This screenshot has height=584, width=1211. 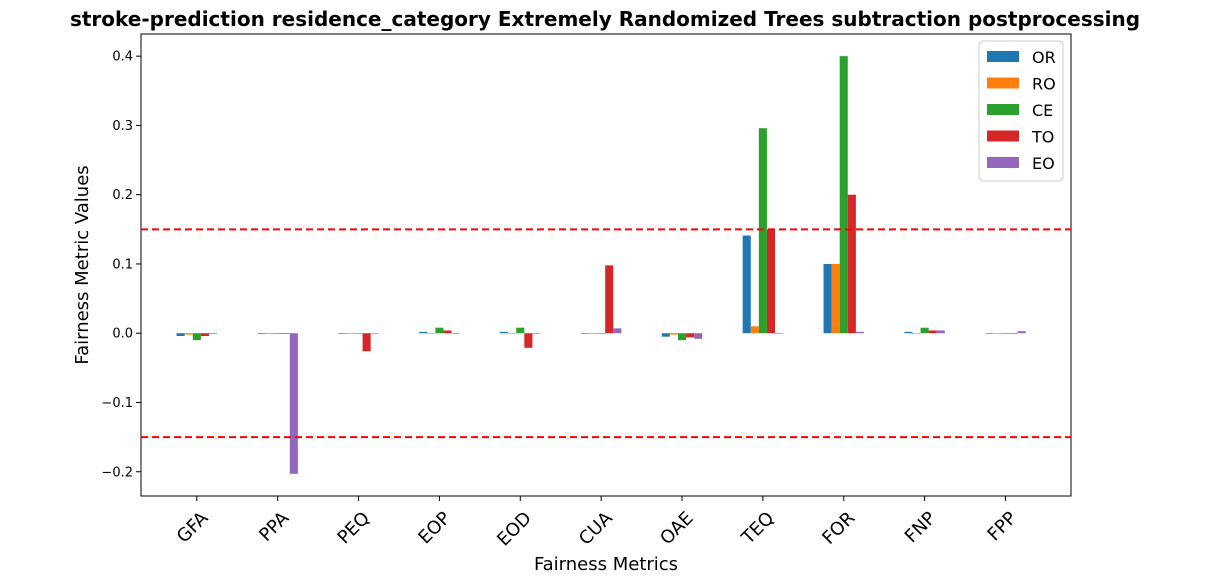 I want to click on x-tick-label: FNP, so click(x=920, y=527).